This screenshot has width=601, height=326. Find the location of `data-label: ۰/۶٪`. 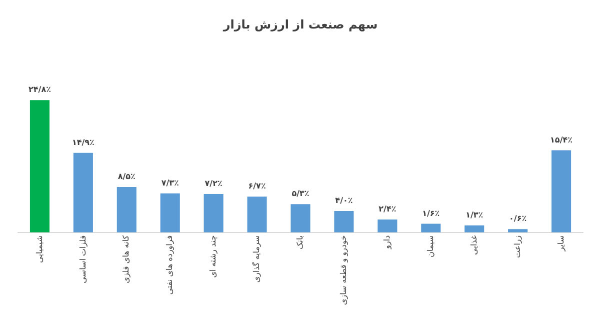

data-label: ۰/۶٪ is located at coordinates (518, 219).